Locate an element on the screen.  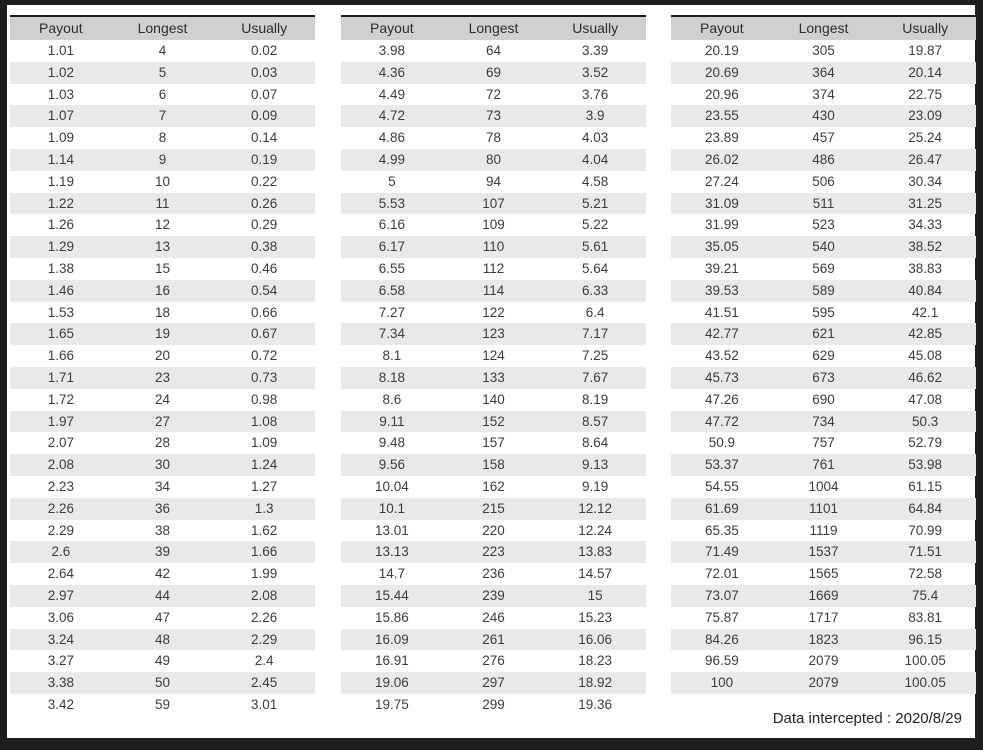
table-row: 1.07 7 0.09 is located at coordinates (162, 116).